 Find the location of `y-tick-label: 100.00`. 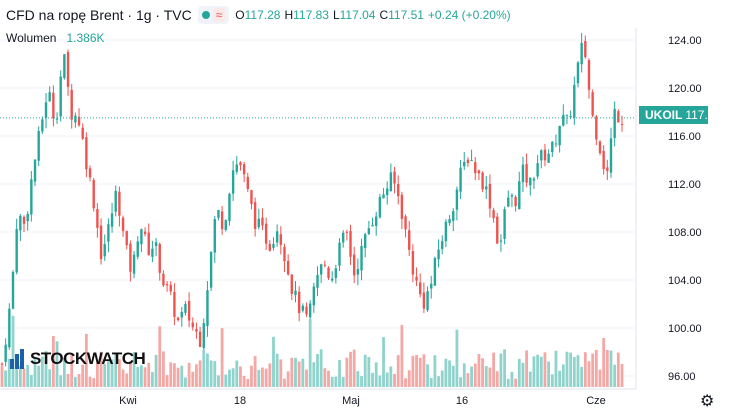

y-tick-label: 100.00 is located at coordinates (685, 329).